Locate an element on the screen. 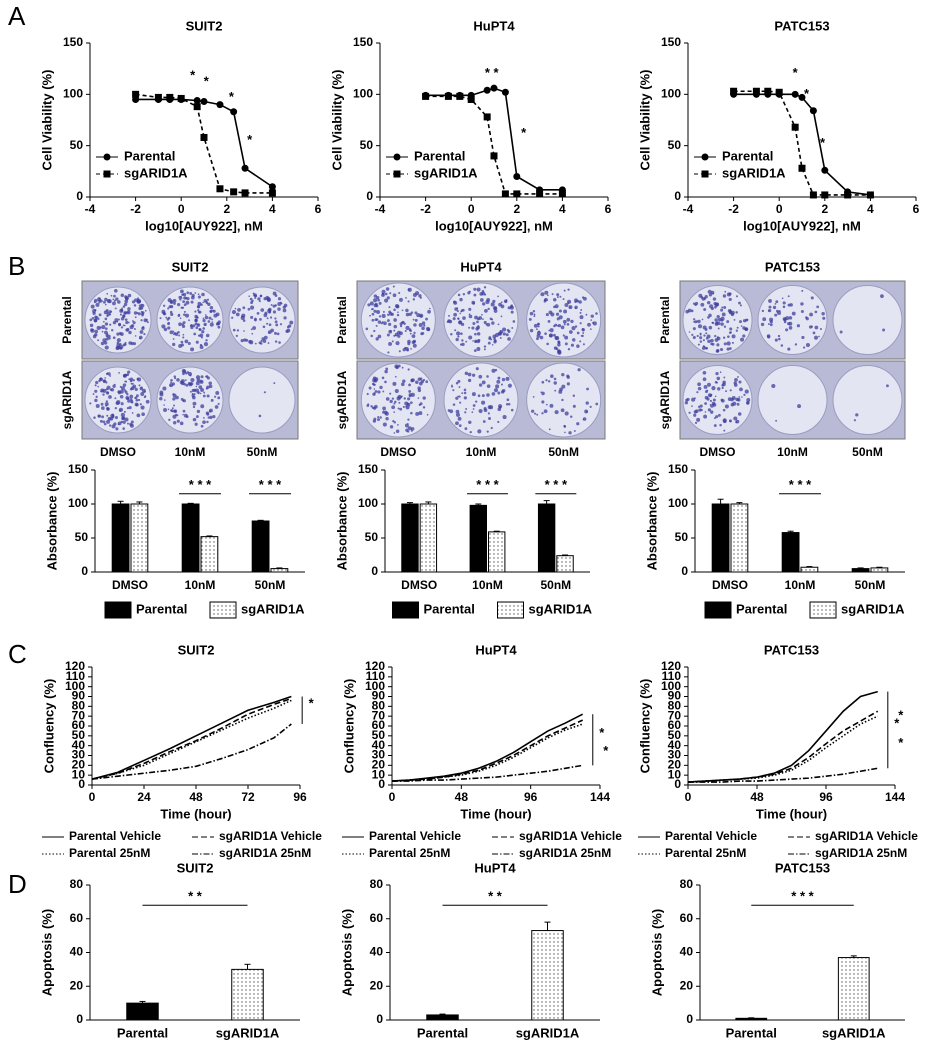 The image size is (928, 1050). chart-title: SUIT2 is located at coordinates (195, 867).